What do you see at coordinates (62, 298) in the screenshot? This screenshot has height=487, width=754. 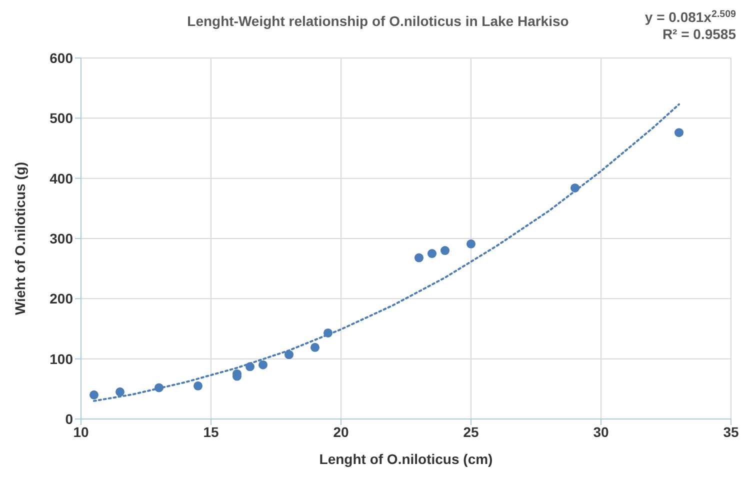 I see `y-tick-label: 200` at bounding box center [62, 298].